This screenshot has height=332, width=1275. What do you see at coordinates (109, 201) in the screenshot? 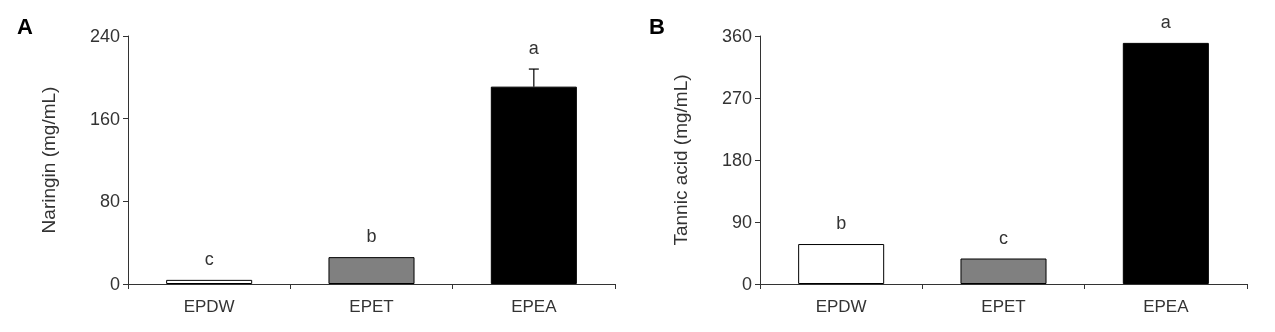
I see `y-tick-label: 80` at bounding box center [109, 201].